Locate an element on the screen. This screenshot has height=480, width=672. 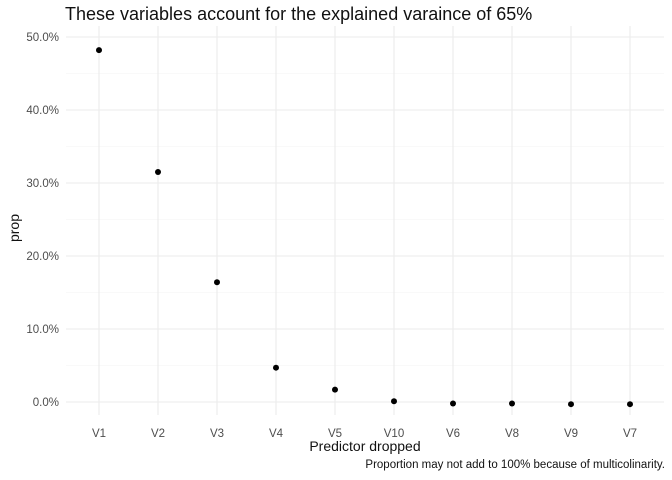
x-tick-label: V1 is located at coordinates (99, 434).